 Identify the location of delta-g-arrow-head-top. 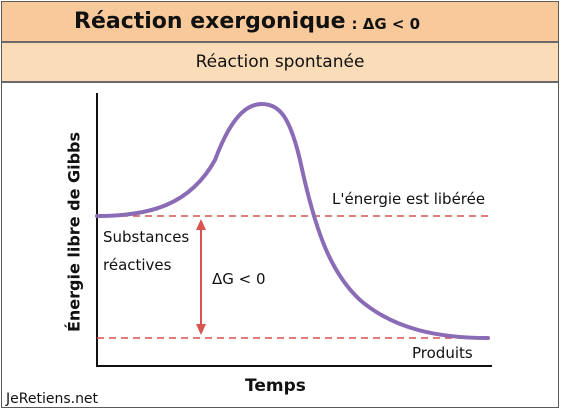
(201, 224).